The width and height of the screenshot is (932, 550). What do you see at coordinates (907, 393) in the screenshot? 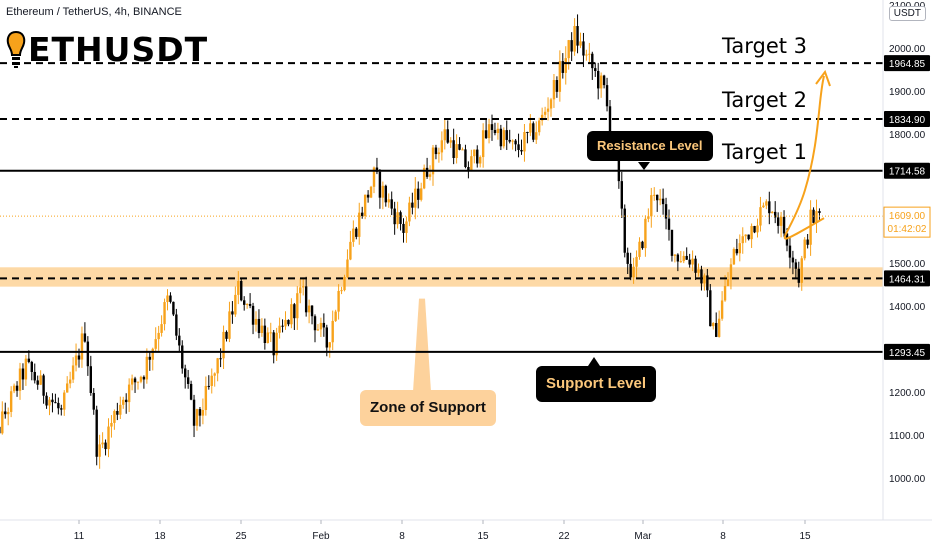
I see `y-tick-label: 1200.00` at bounding box center [907, 393].